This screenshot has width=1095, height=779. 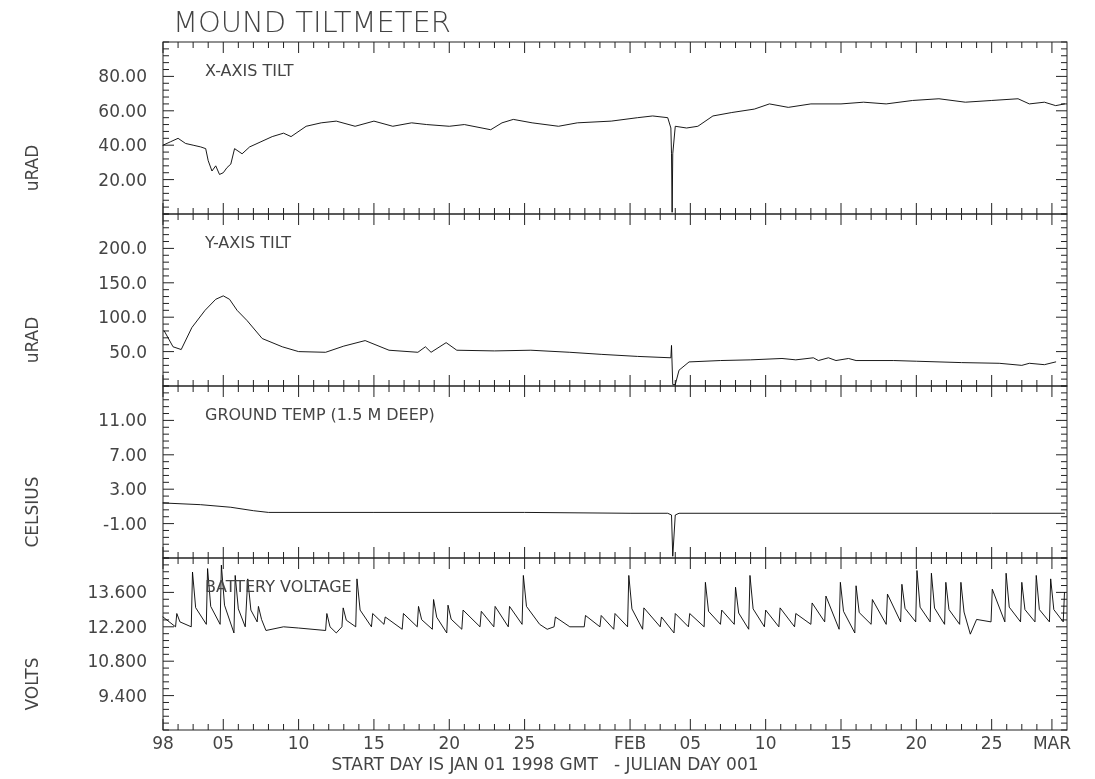 I want to click on y-tick-label: 80.00, so click(x=122, y=76).